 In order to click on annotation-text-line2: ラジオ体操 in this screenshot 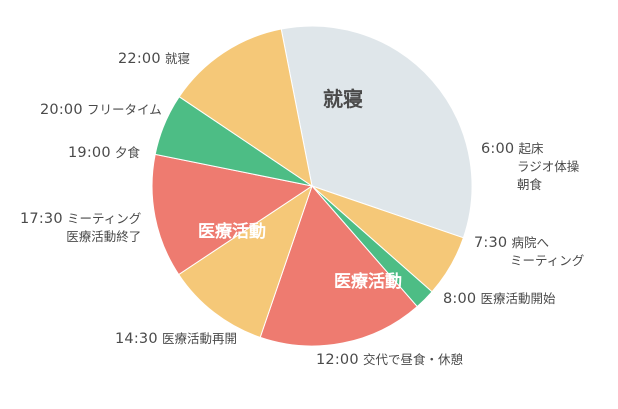, I will do `click(548, 166)`.